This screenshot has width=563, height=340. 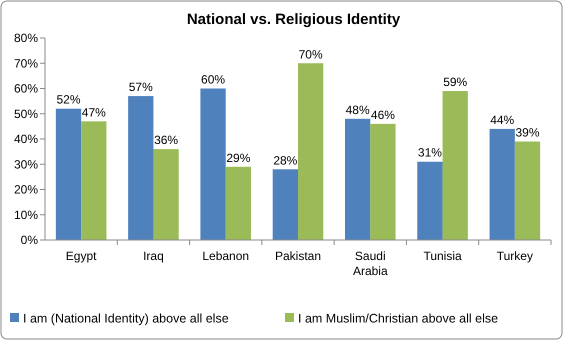 What do you see at coordinates (213, 79) in the screenshot?
I see `text: 60%` at bounding box center [213, 79].